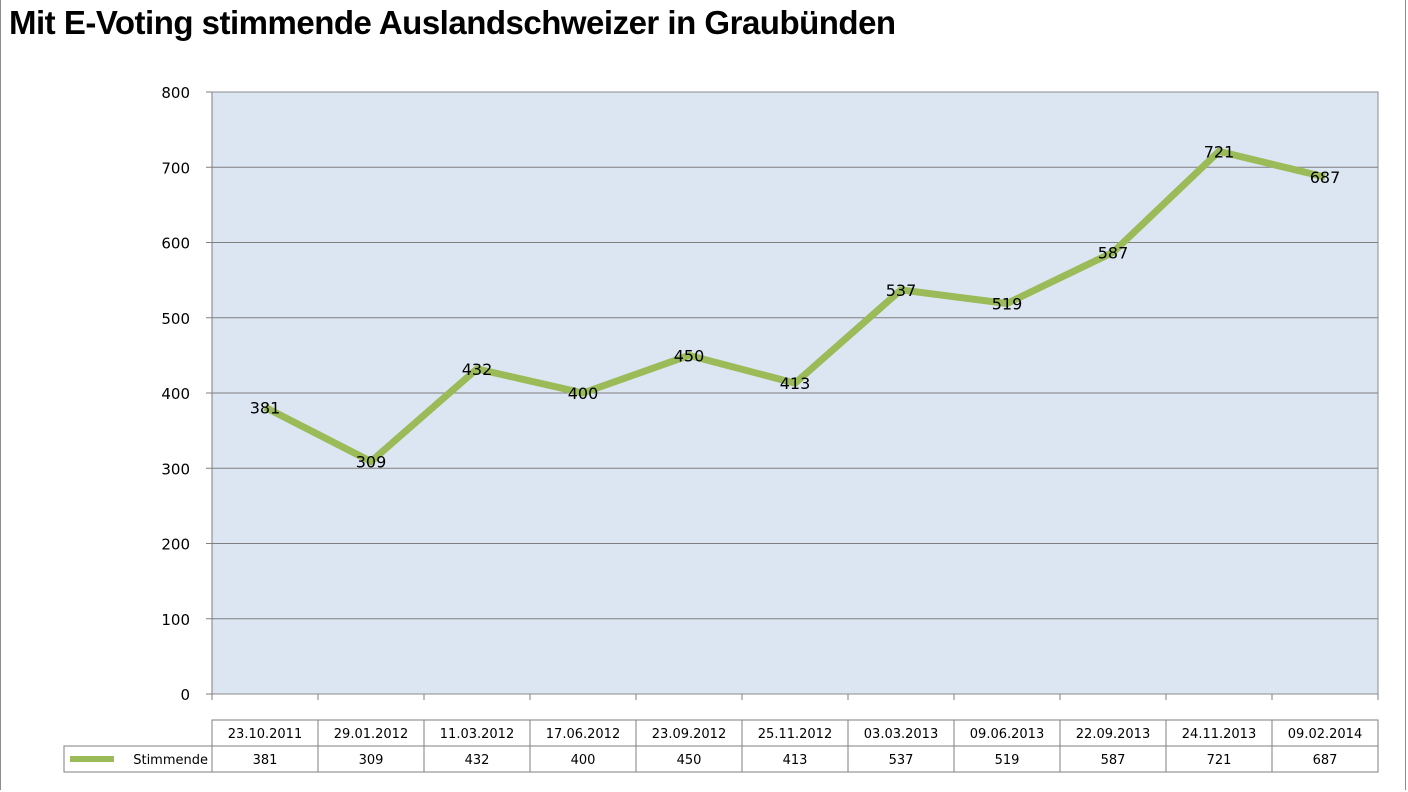  Describe the element at coordinates (175, 545) in the screenshot. I see `y-tick-label: 200` at that location.